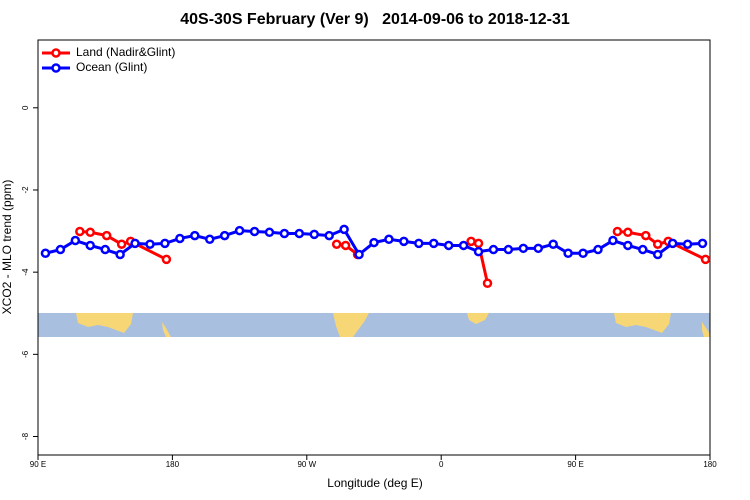  What do you see at coordinates (374, 483) in the screenshot?
I see `x-axis-label: Longitude (deg E)` at bounding box center [374, 483].